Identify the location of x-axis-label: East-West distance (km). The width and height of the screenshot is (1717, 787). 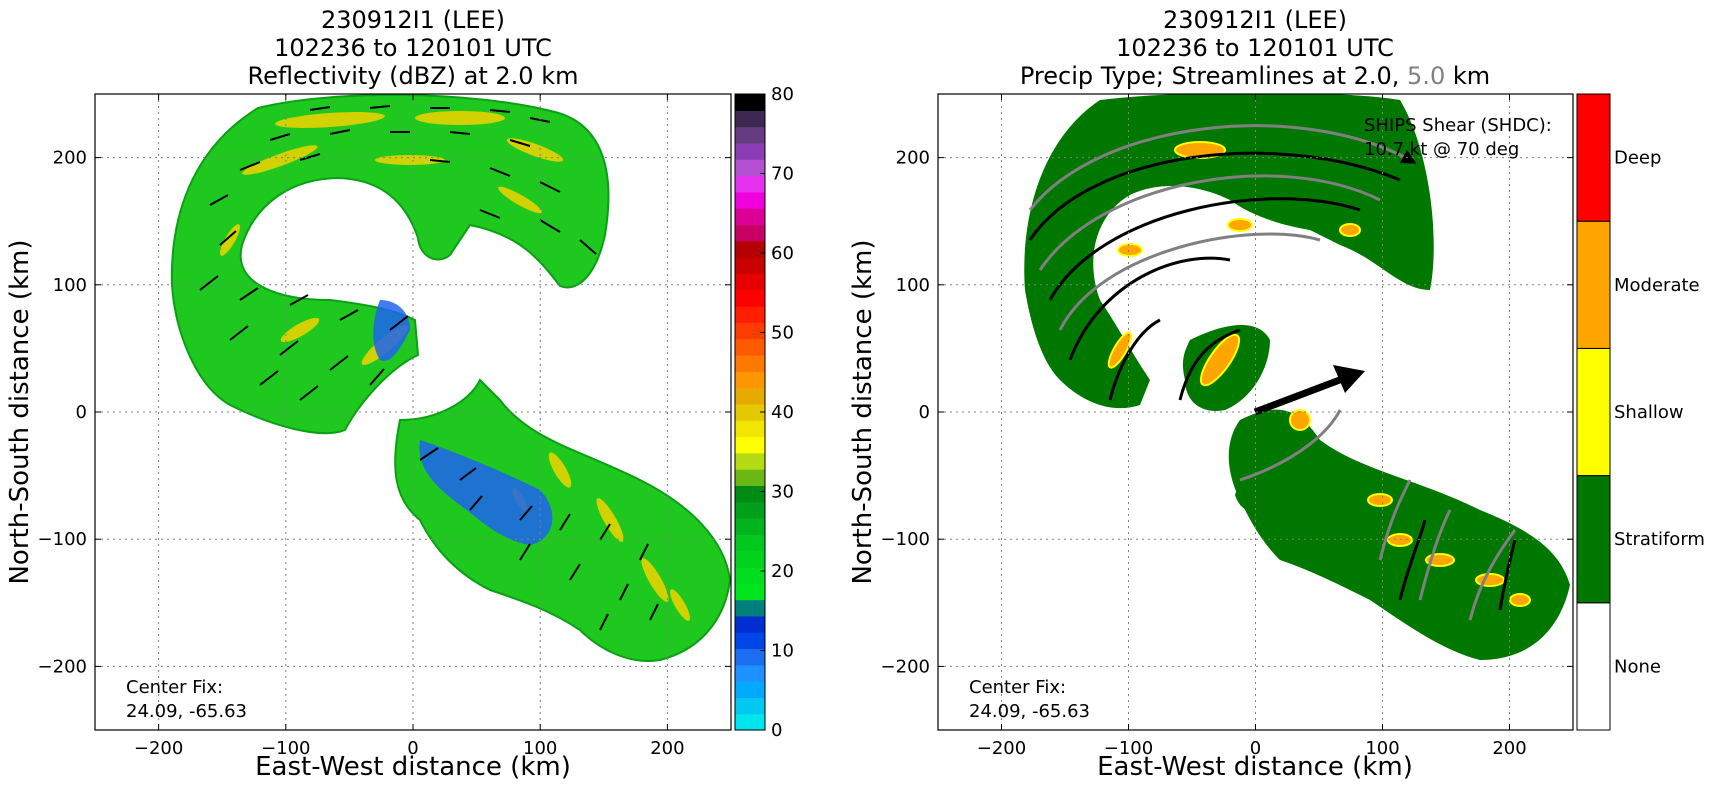
(1255, 767).